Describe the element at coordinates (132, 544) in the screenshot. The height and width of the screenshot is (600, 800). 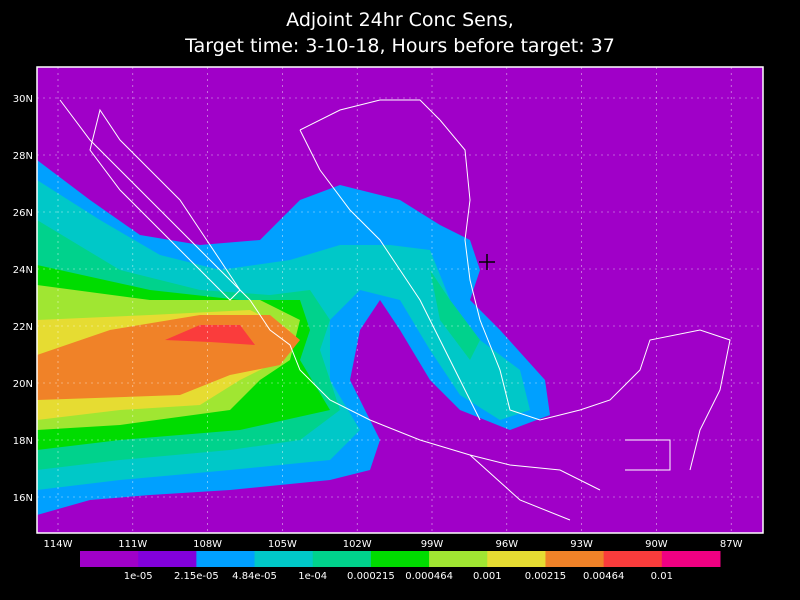
I see `lon-tick-label: 111W` at that location.